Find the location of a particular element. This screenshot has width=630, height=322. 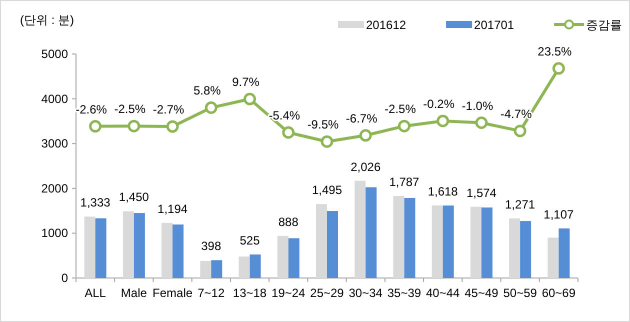

data-label: -9.5% is located at coordinates (323, 125).